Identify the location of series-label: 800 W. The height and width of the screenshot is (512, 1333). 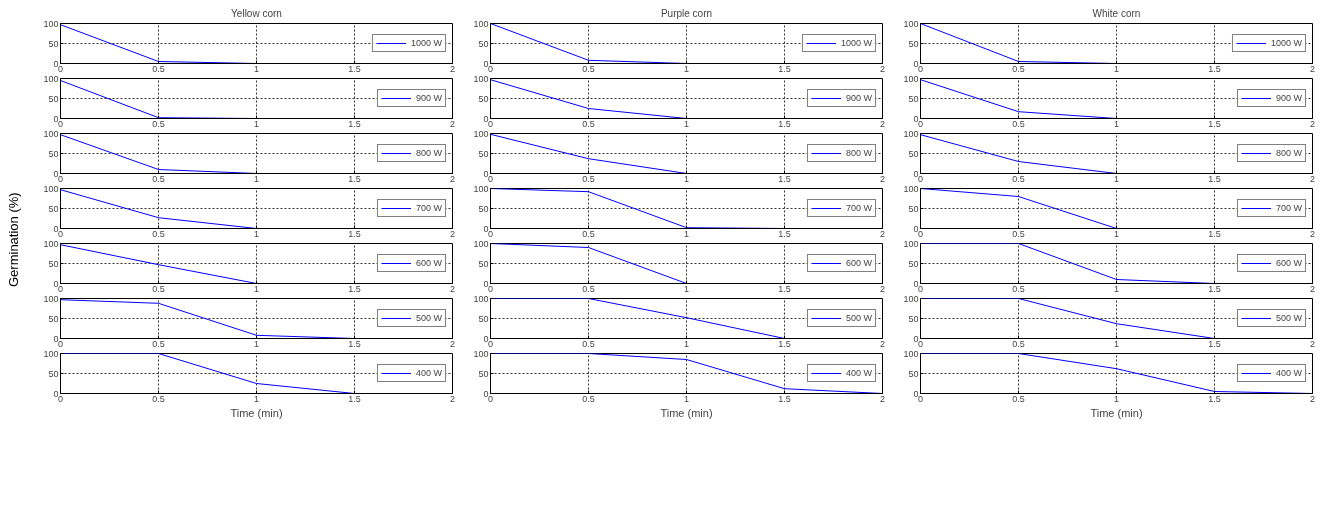
(1288, 153).